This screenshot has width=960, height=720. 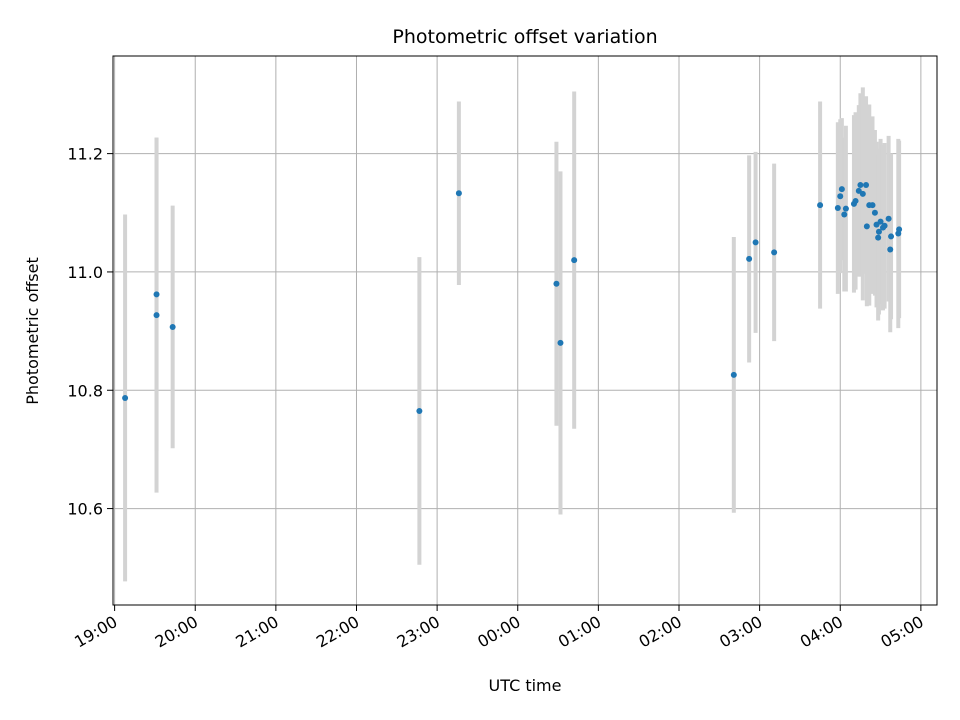 I want to click on y-tick-label: 11.0, so click(x=85, y=272).